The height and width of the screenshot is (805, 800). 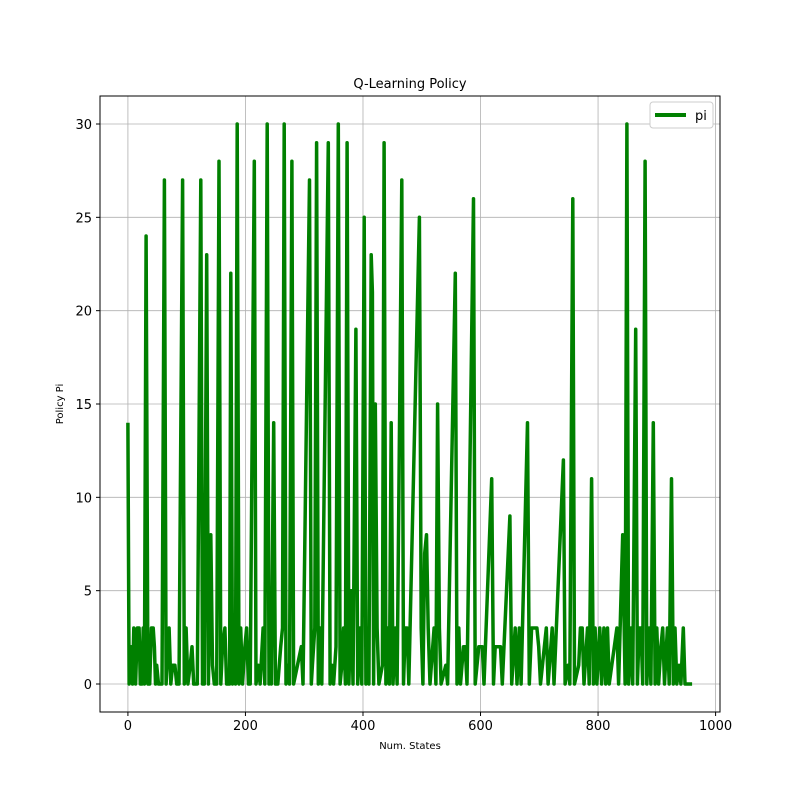 I want to click on x-axis-label: Num. States, so click(x=410, y=746).